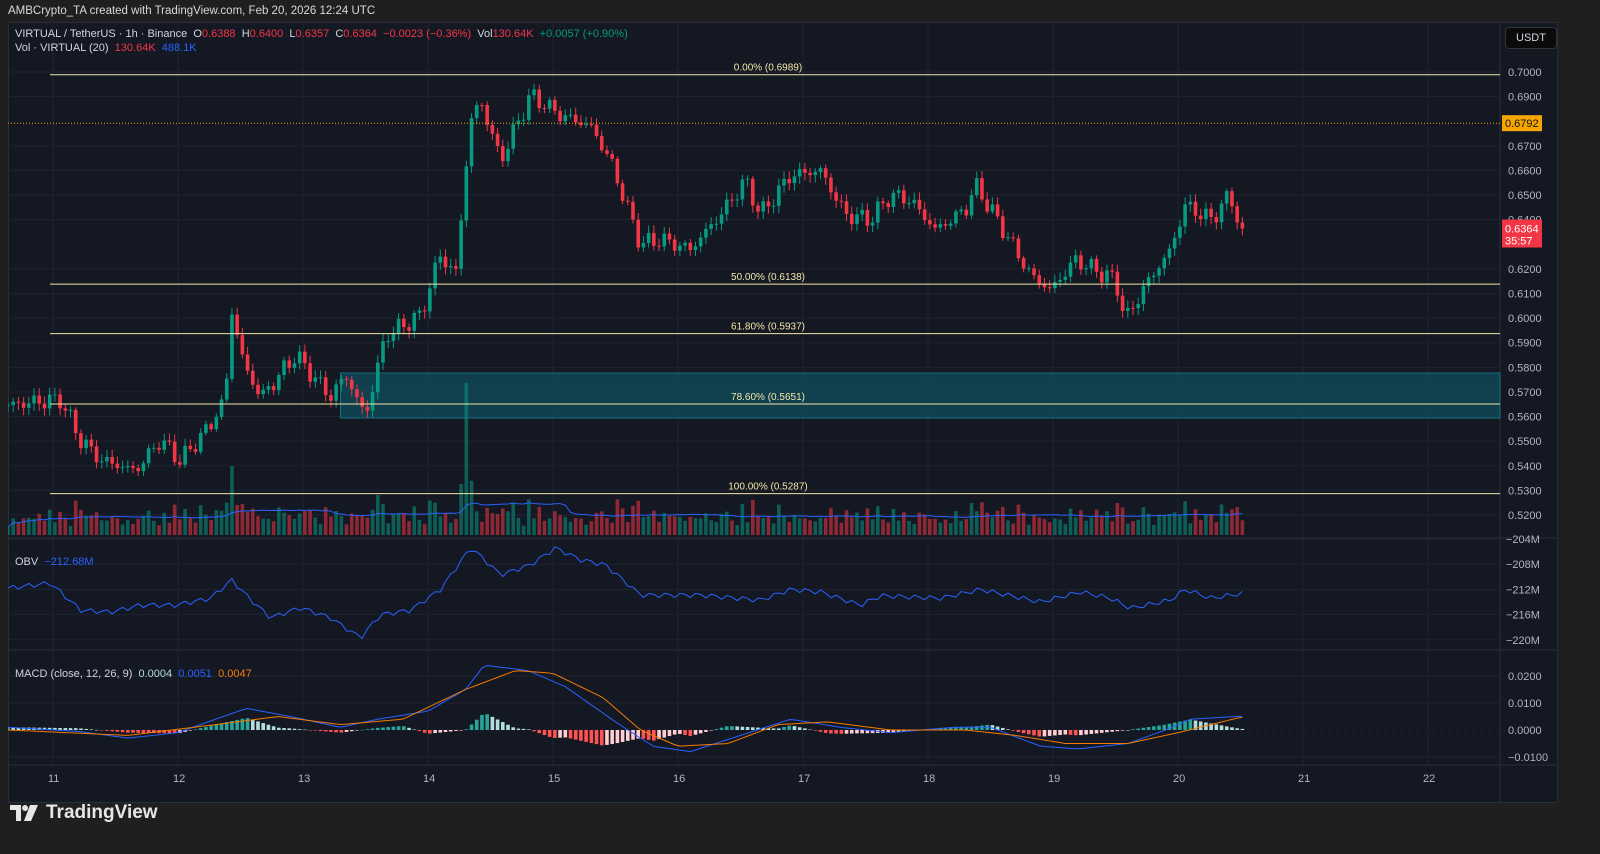  Describe the element at coordinates (1054, 779) in the screenshot. I see `time-tick-label: 19` at that location.